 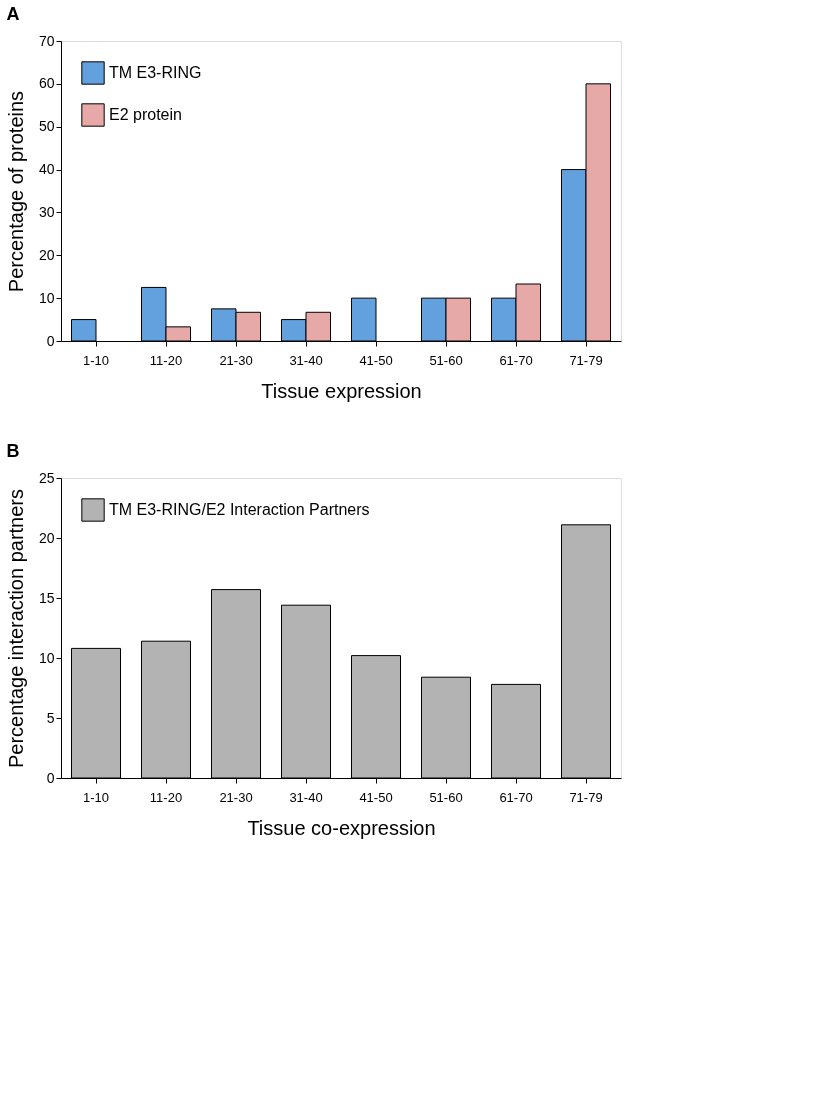 I want to click on y-tick-label: 50, so click(x=46, y=126).